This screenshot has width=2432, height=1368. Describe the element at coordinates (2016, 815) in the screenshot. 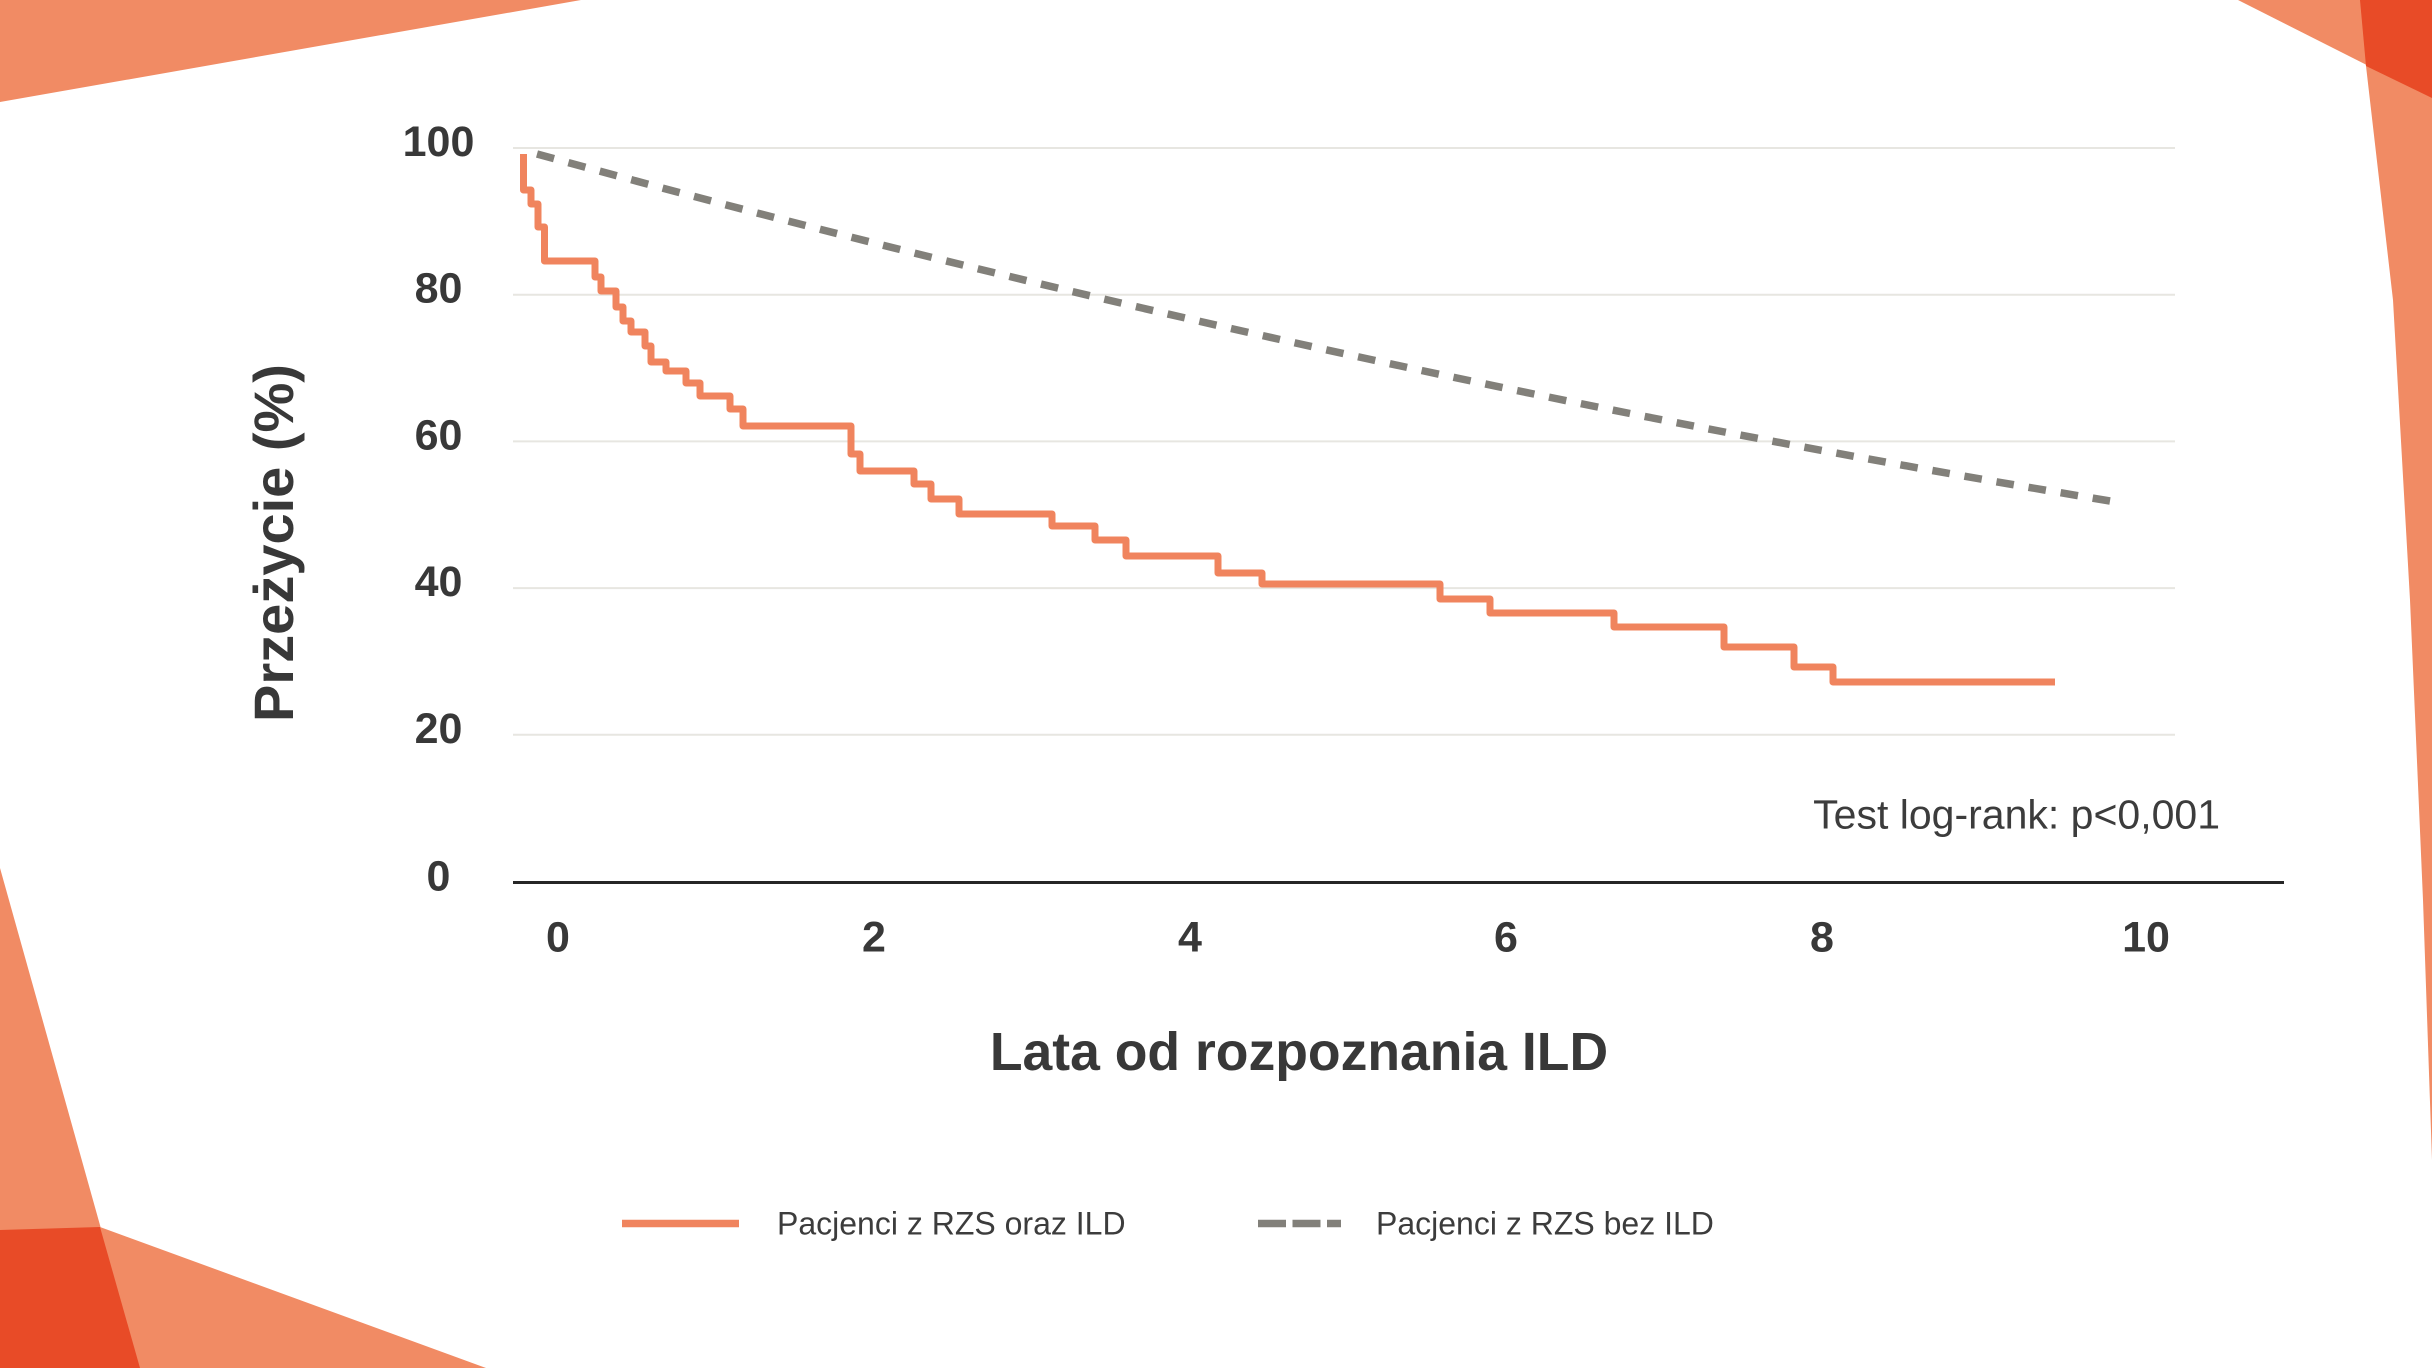

I see `svg-text: Test log-rank: p<0,001` at that location.